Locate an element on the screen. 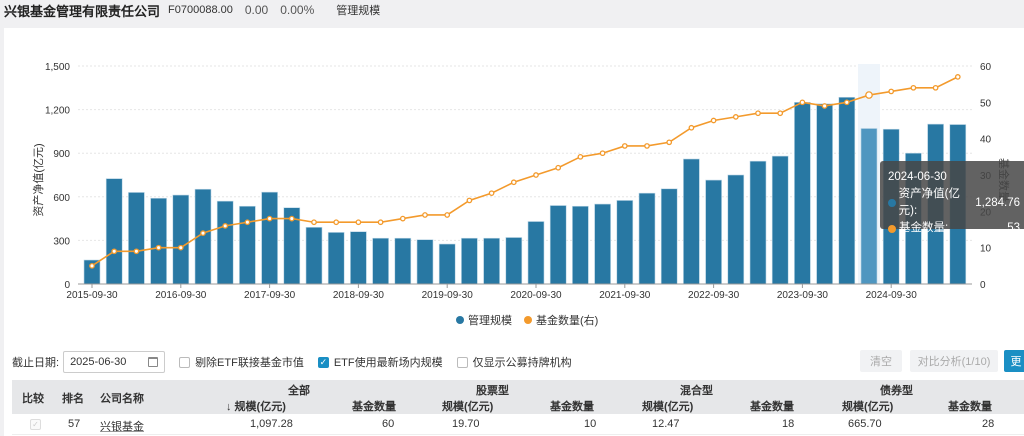 This screenshot has height=436, width=1024. svg-text: 2016-09-30 is located at coordinates (181, 295).